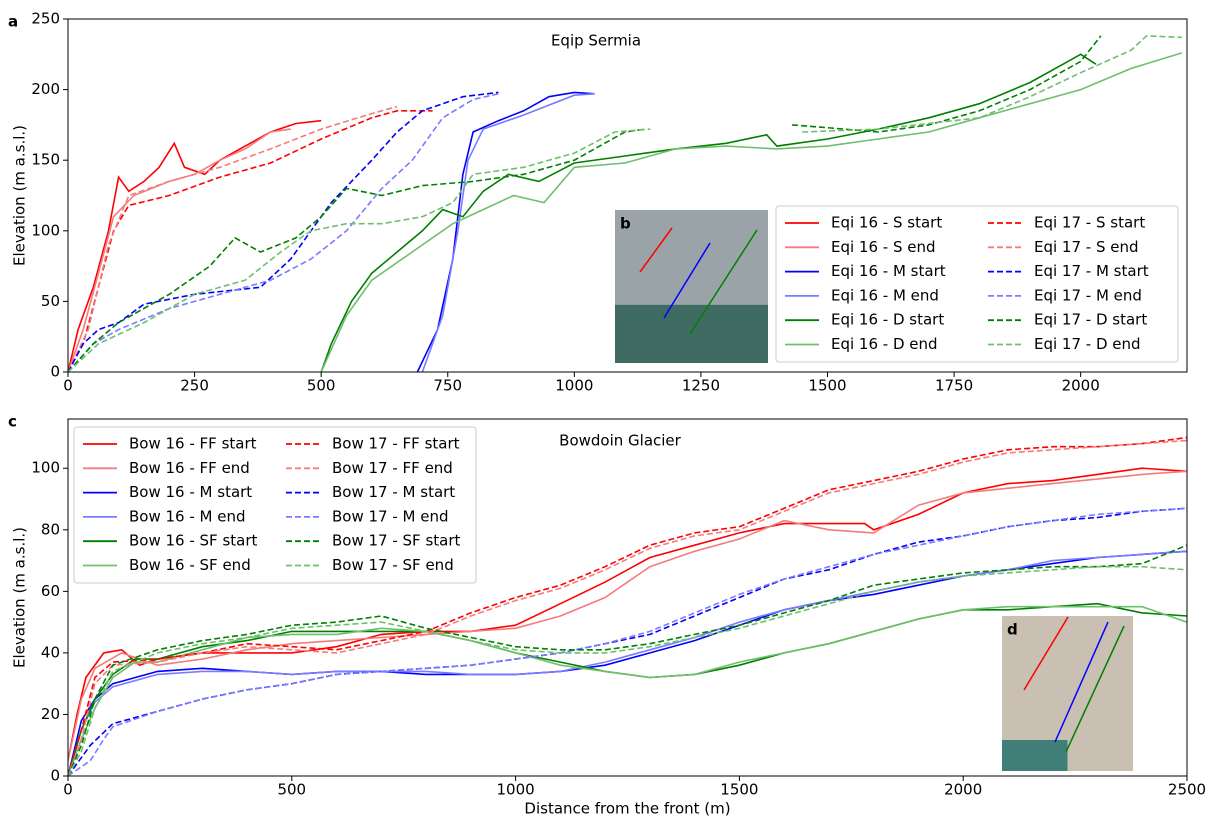 The height and width of the screenshot is (821, 1215). I want to click on legend-label: Bow 16 - M start, so click(190, 492).